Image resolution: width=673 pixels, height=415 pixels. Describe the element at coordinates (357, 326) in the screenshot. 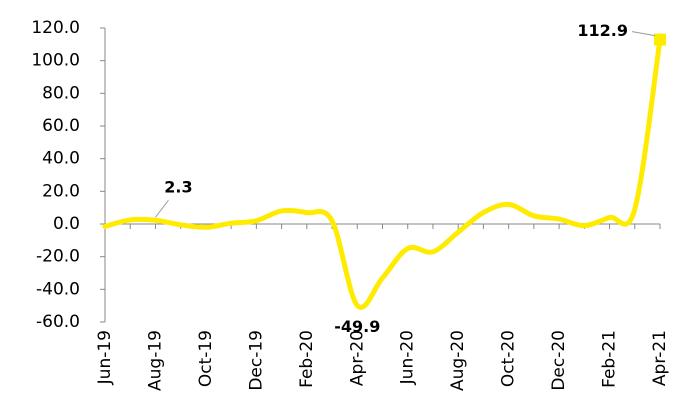

I see `data-label: -49.9` at that location.